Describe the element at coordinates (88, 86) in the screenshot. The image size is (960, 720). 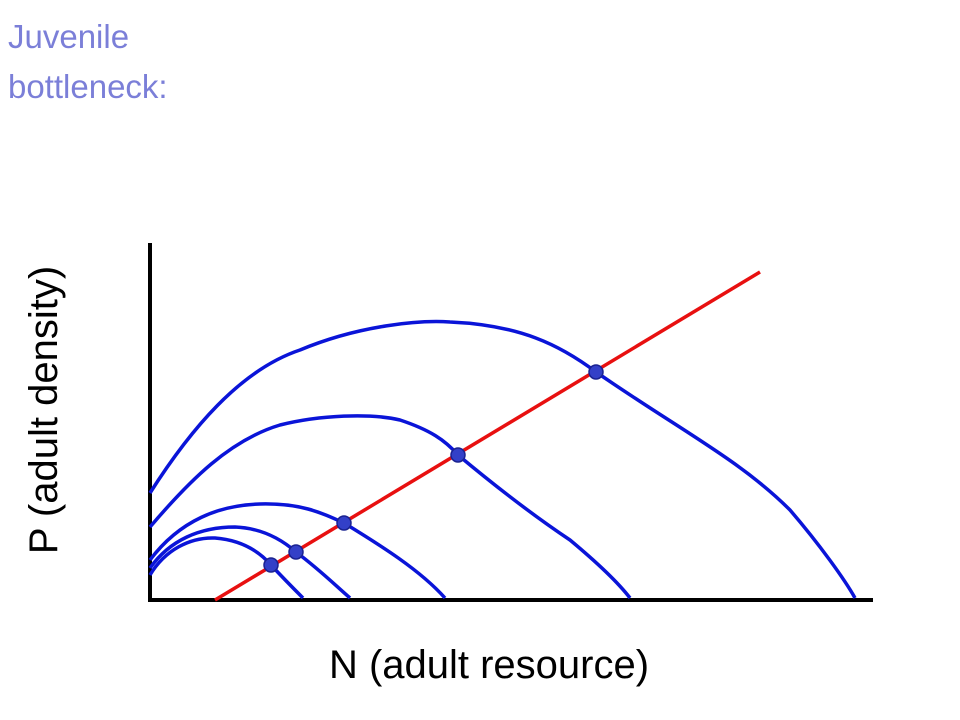
I see `title-line: bottleneck:` at that location.